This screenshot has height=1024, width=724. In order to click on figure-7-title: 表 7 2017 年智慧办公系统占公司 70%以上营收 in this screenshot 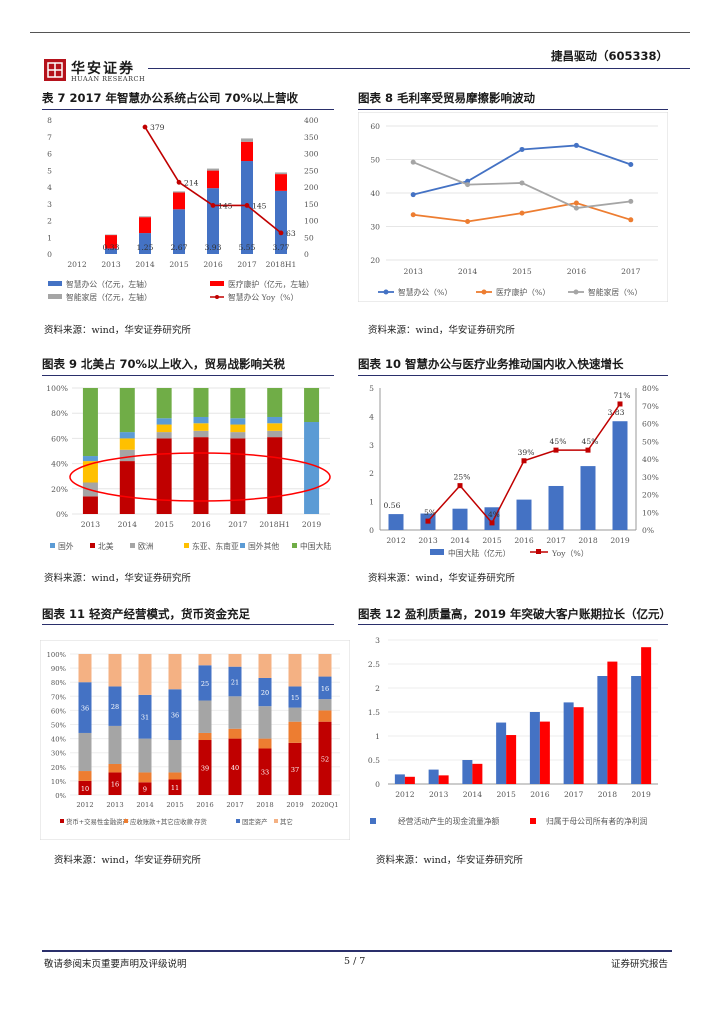, I will do `click(170, 98)`.